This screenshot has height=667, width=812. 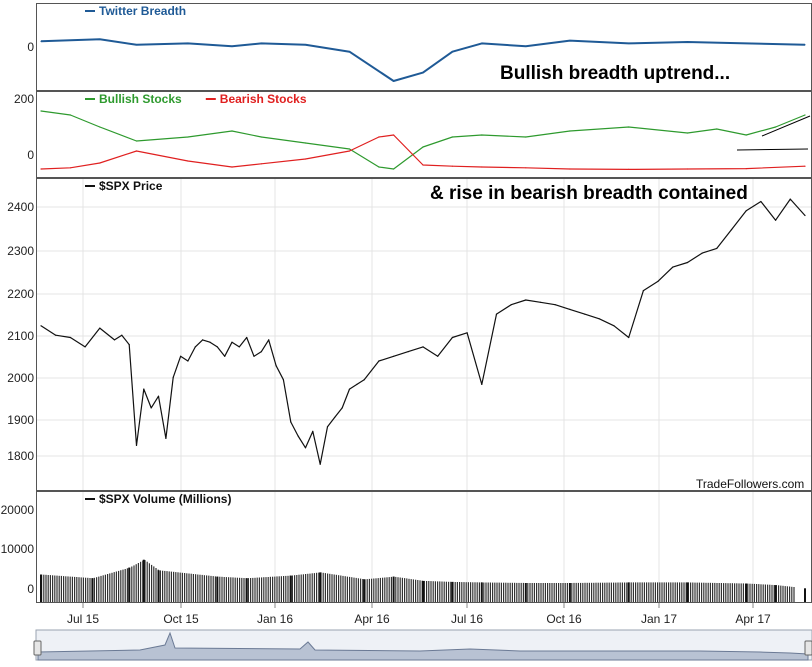 What do you see at coordinates (20, 456) in the screenshot?
I see `y-tick-label: 1800` at bounding box center [20, 456].